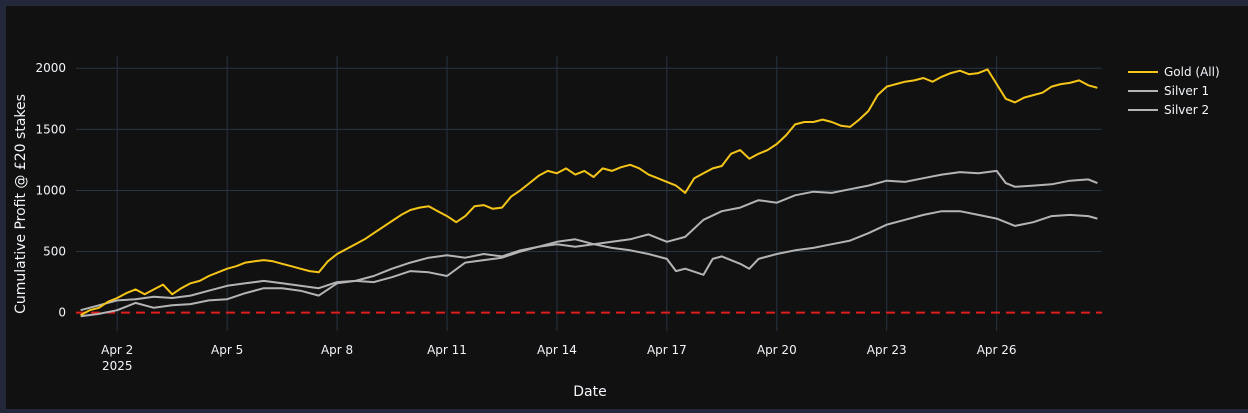 This screenshot has height=413, width=1248. Describe the element at coordinates (589, 392) in the screenshot. I see `x-axis-label: Date` at that location.